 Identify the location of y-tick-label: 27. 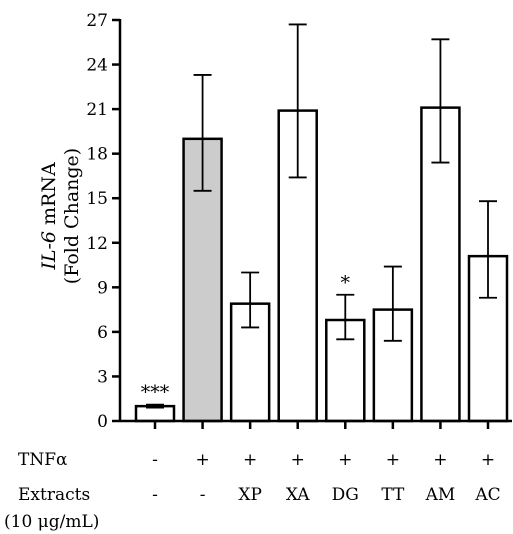
(97, 21).